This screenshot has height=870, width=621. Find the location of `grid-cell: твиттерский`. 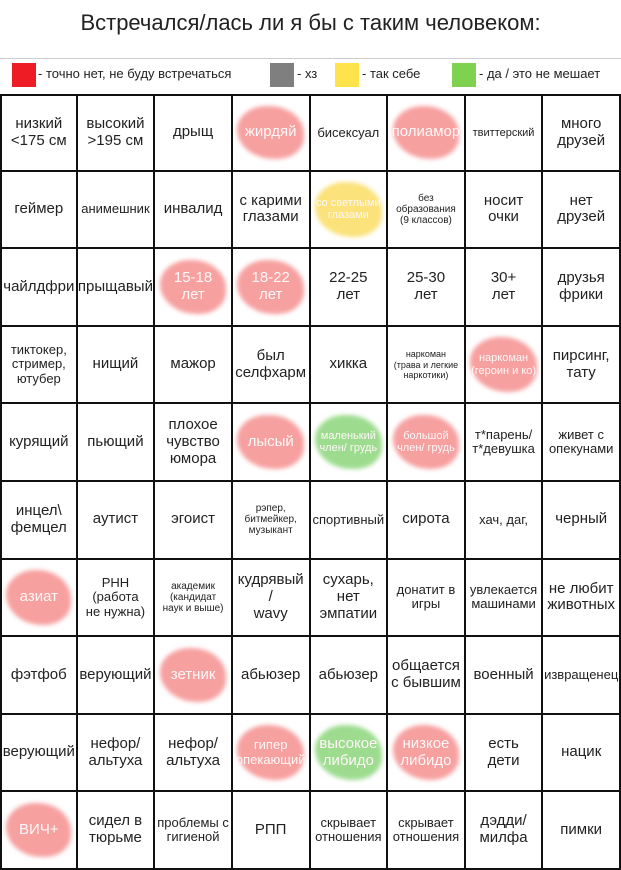

grid-cell: твиттерский is located at coordinates (504, 133).